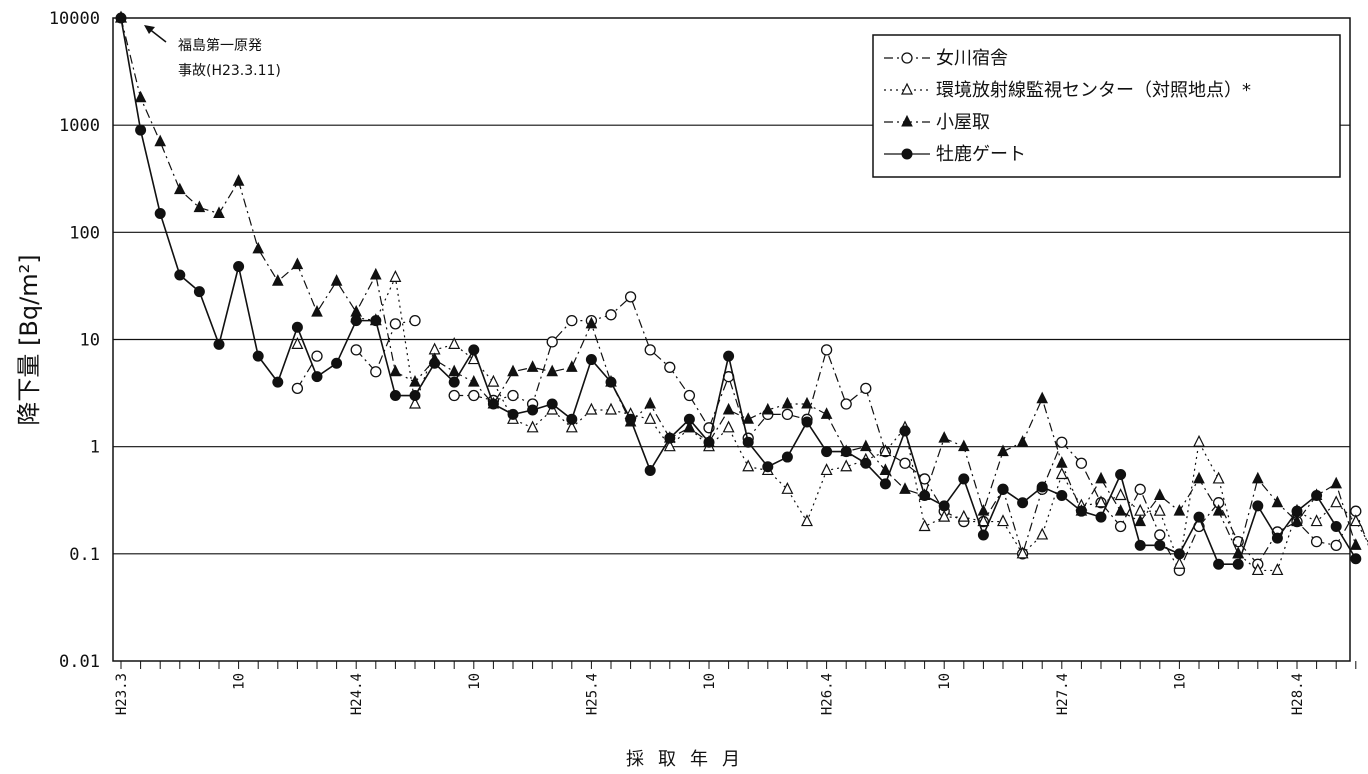  I want to click on legend-item-2: 小屋取, so click(937, 122).